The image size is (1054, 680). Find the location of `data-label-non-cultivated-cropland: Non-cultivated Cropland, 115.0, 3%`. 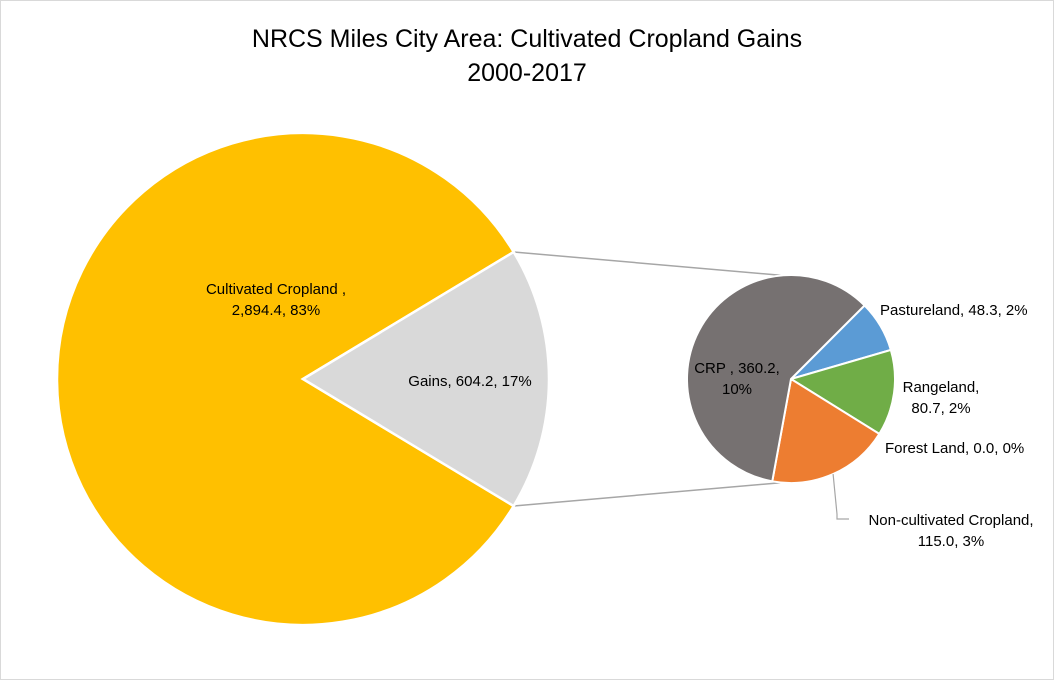

data-label-non-cultivated-cropland: Non-cultivated Cropland, 115.0, 3% is located at coordinates (950, 531).